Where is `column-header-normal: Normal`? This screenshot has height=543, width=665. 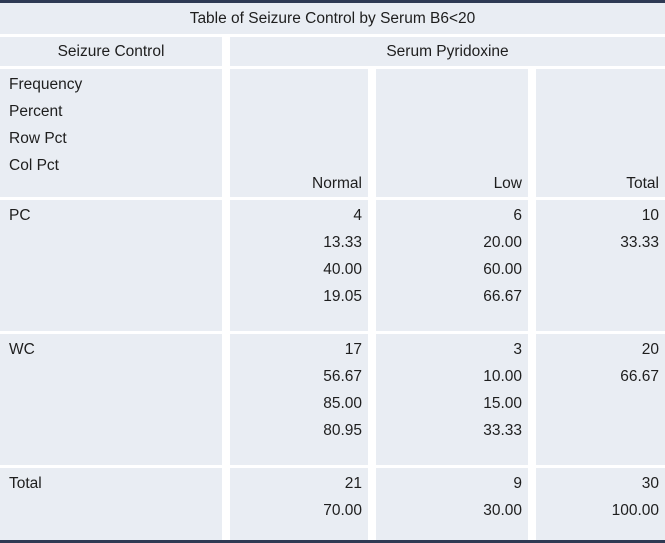
column-header-normal: Normal is located at coordinates (299, 133).